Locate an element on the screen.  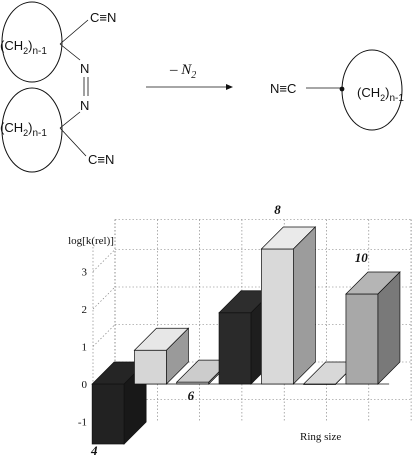
nitrile-top: C≡N is located at coordinates (103, 17).